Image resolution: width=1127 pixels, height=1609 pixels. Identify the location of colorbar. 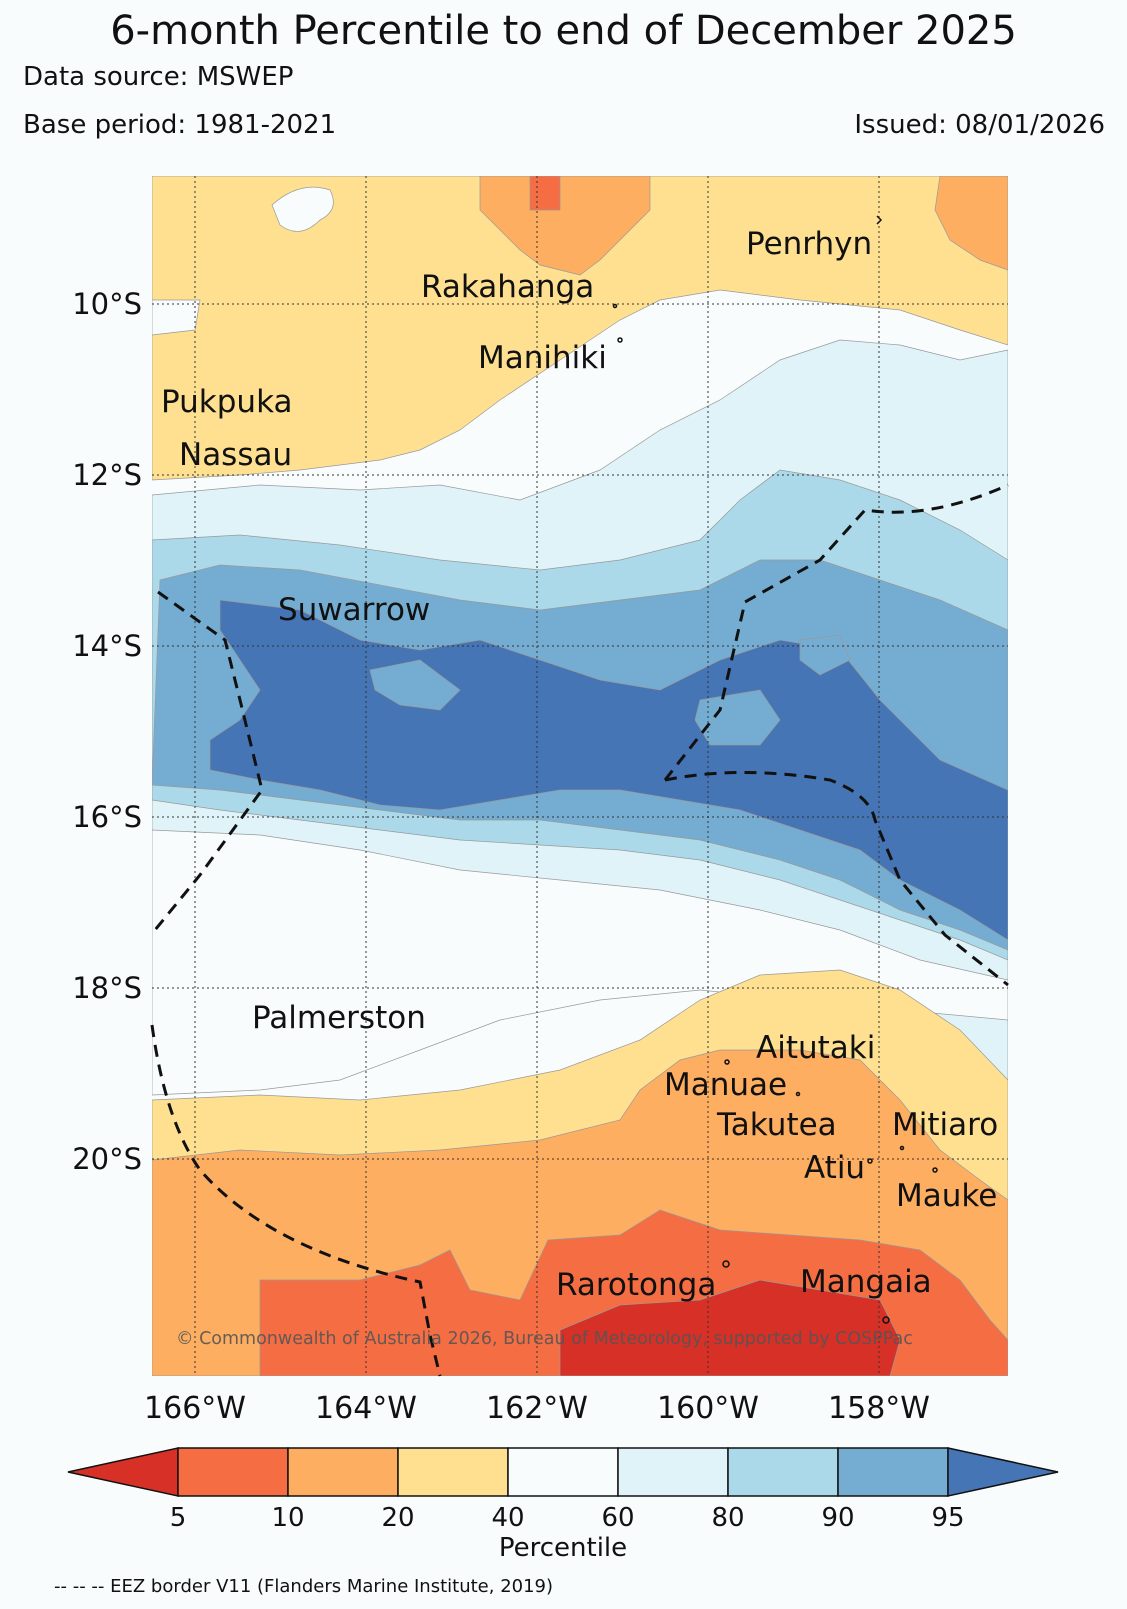
(563, 1472).